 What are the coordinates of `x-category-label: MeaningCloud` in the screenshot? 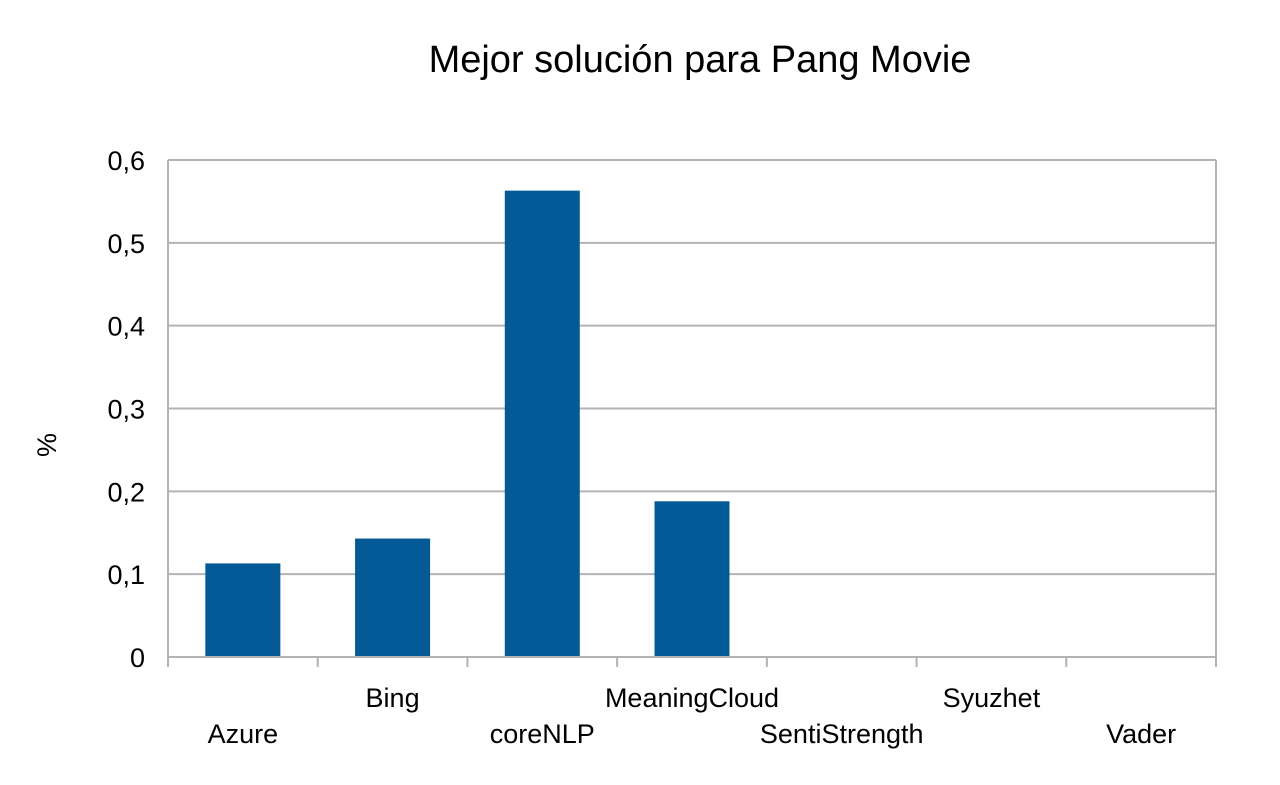 It's located at (692, 698).